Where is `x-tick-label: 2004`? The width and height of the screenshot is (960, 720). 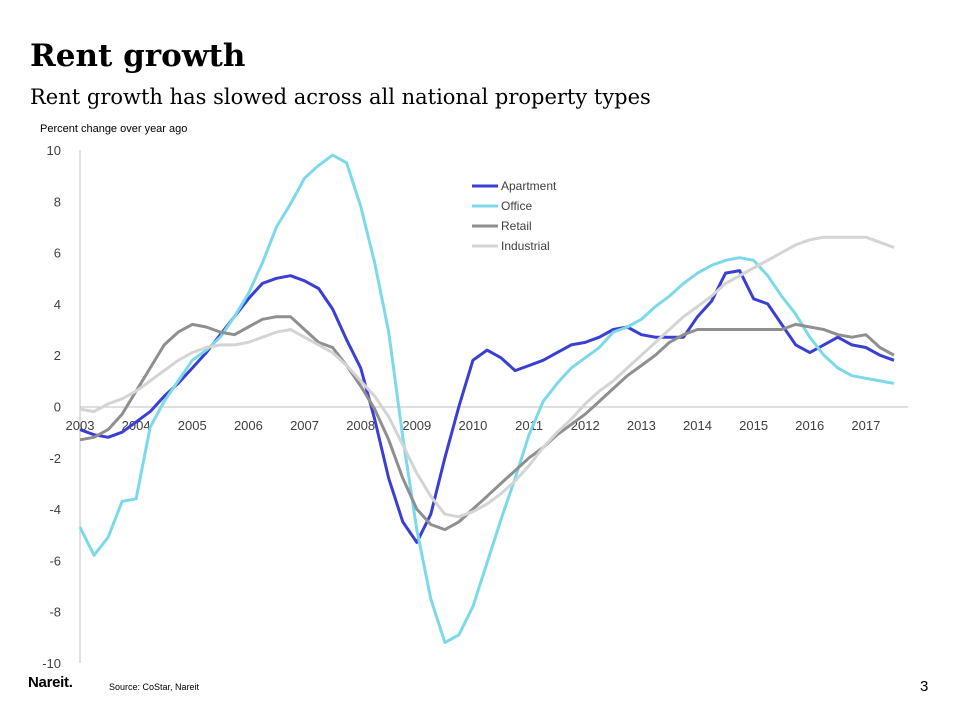
x-tick-label: 2004 is located at coordinates (136, 425).